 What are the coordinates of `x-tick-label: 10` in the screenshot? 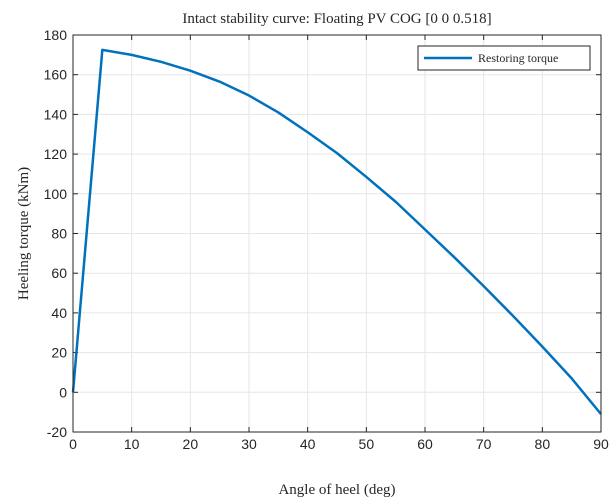 It's located at (132, 444).